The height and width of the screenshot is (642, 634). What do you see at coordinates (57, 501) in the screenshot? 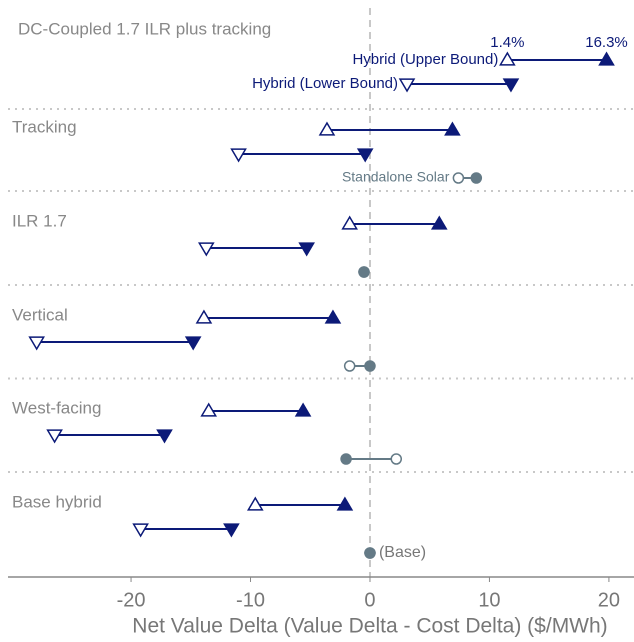
I see `group-label: Base hybrid` at bounding box center [57, 501].